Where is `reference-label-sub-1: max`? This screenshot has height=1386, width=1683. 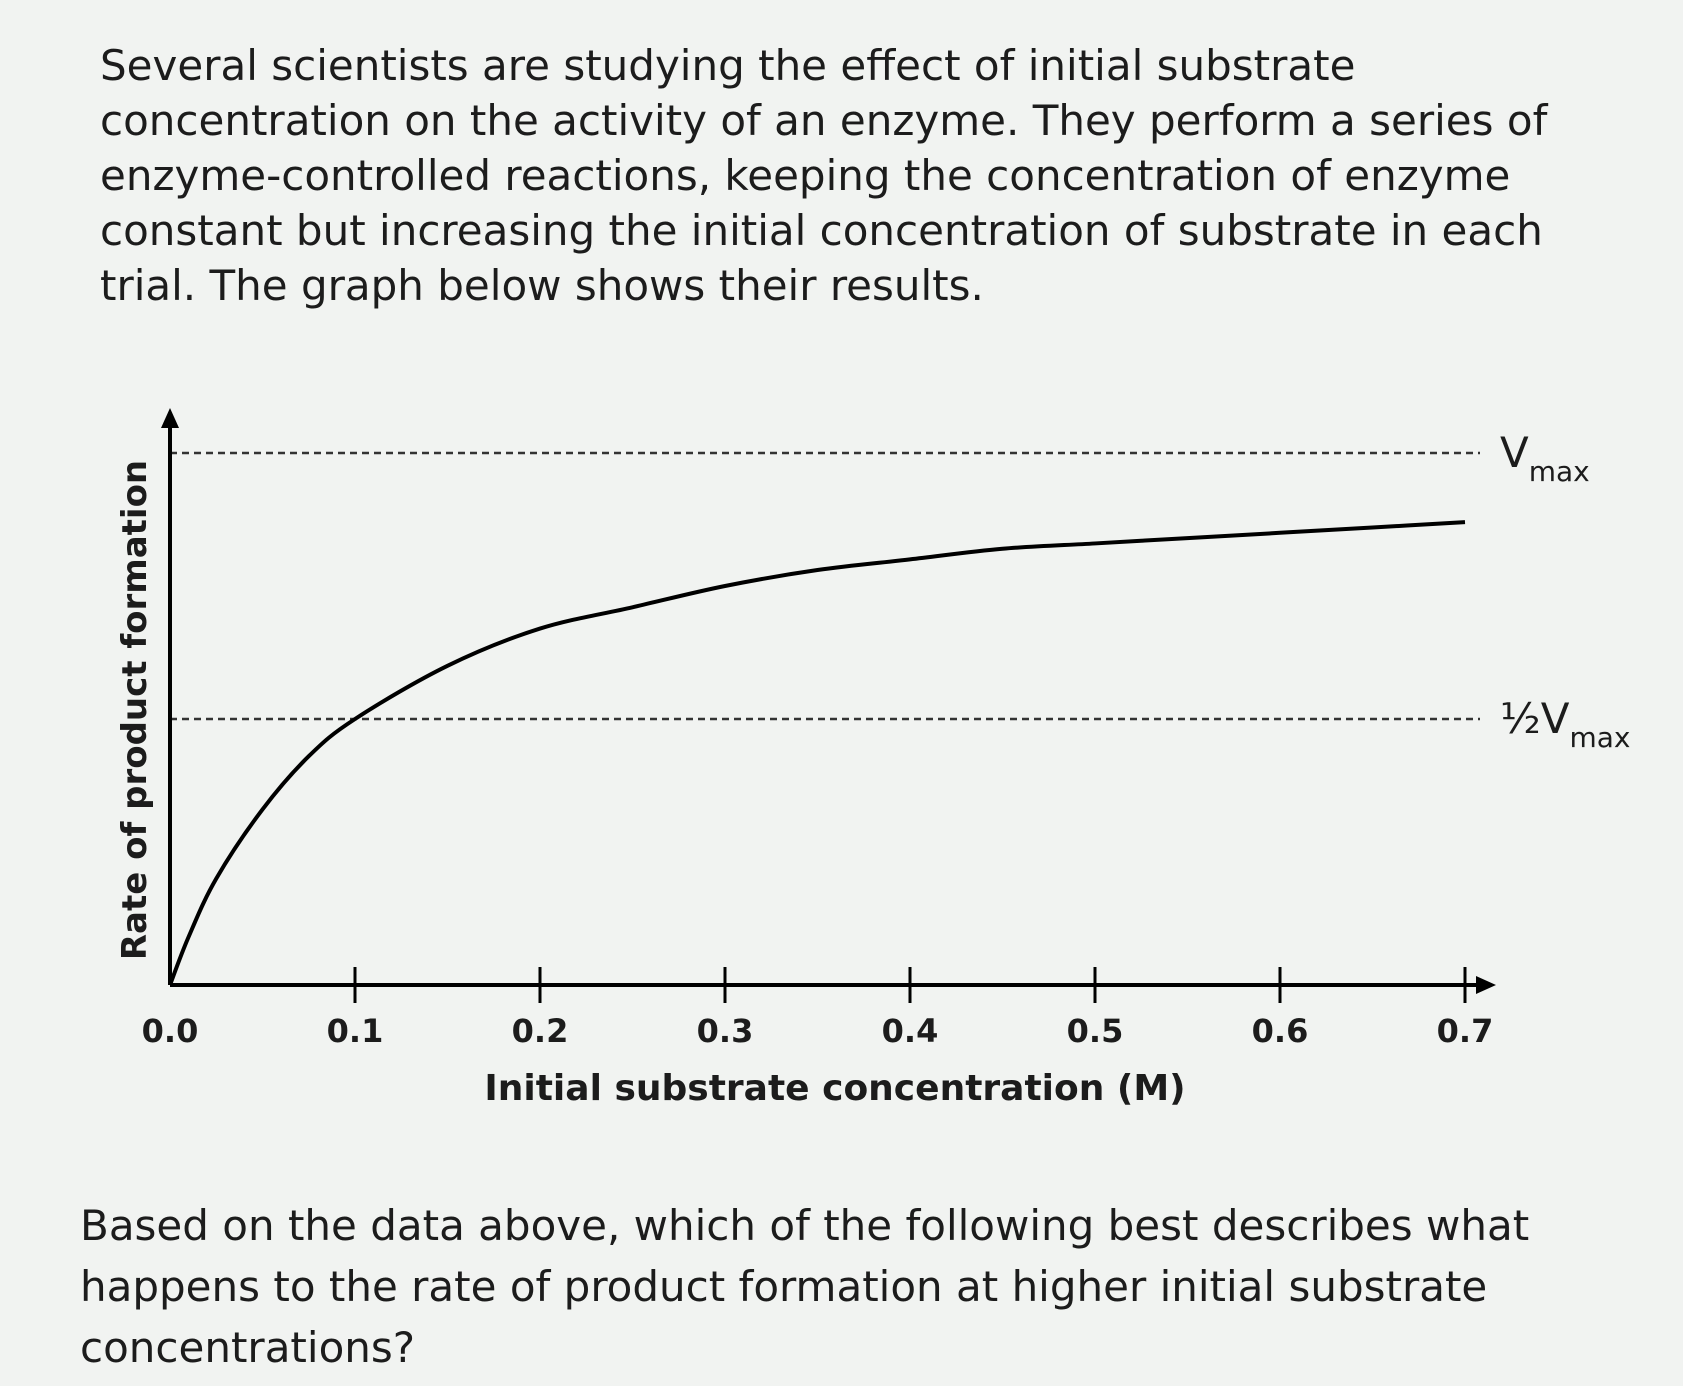 reference-label-sub-1: max is located at coordinates (1599, 737).